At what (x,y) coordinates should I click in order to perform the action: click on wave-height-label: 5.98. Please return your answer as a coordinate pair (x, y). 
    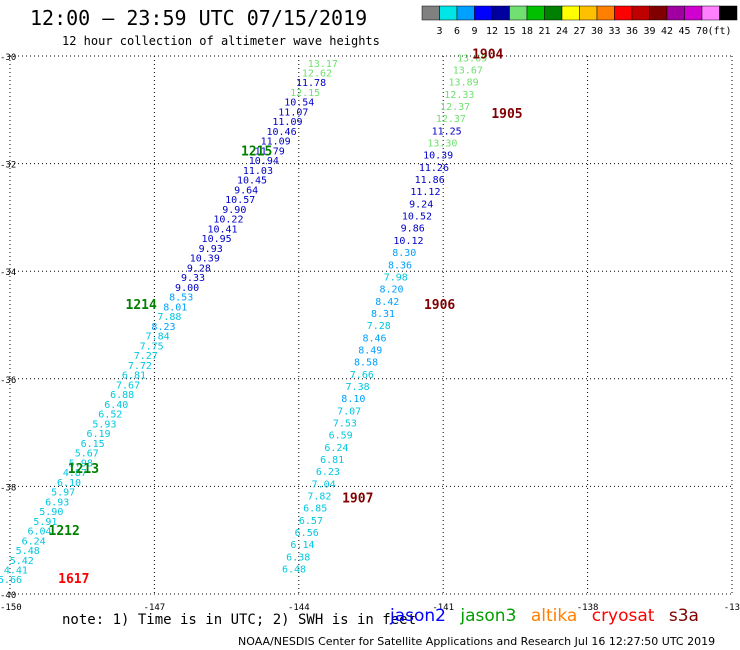
    Looking at the image, I should click on (81, 463).